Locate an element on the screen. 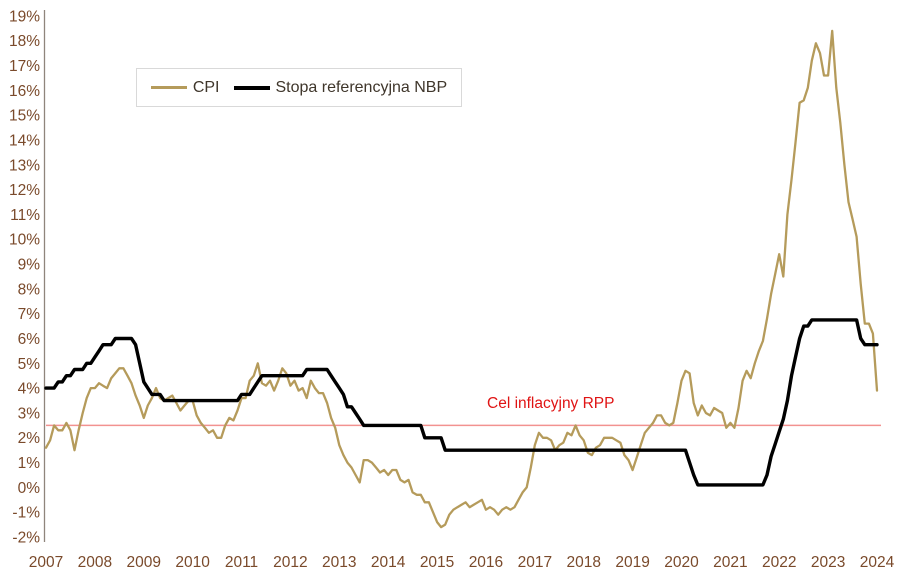 The height and width of the screenshot is (578, 922). x-tick-label: 2015 is located at coordinates (437, 562).